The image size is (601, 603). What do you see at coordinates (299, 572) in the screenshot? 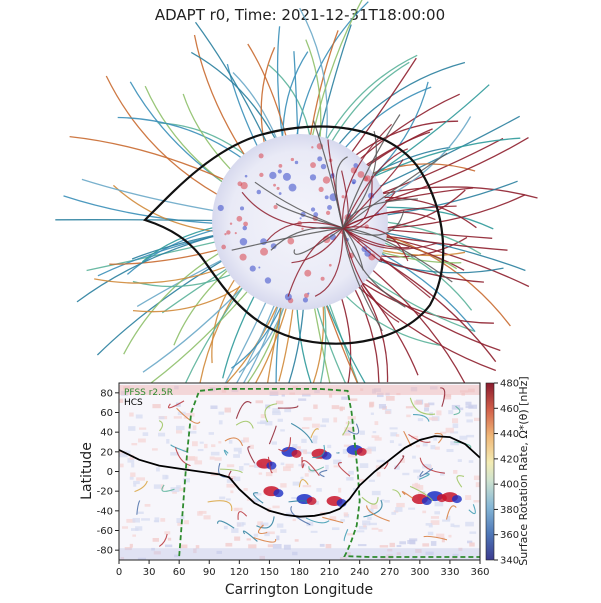
I see `x-tick-label: 180` at bounding box center [299, 572].